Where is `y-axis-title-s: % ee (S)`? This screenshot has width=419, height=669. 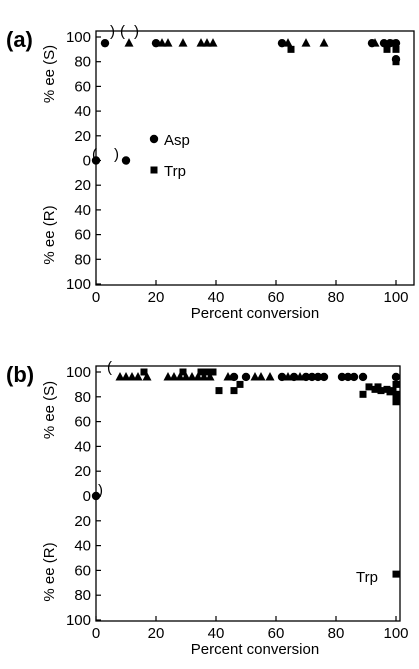 y-axis-title-s: % ee (S) is located at coordinates (49, 74).